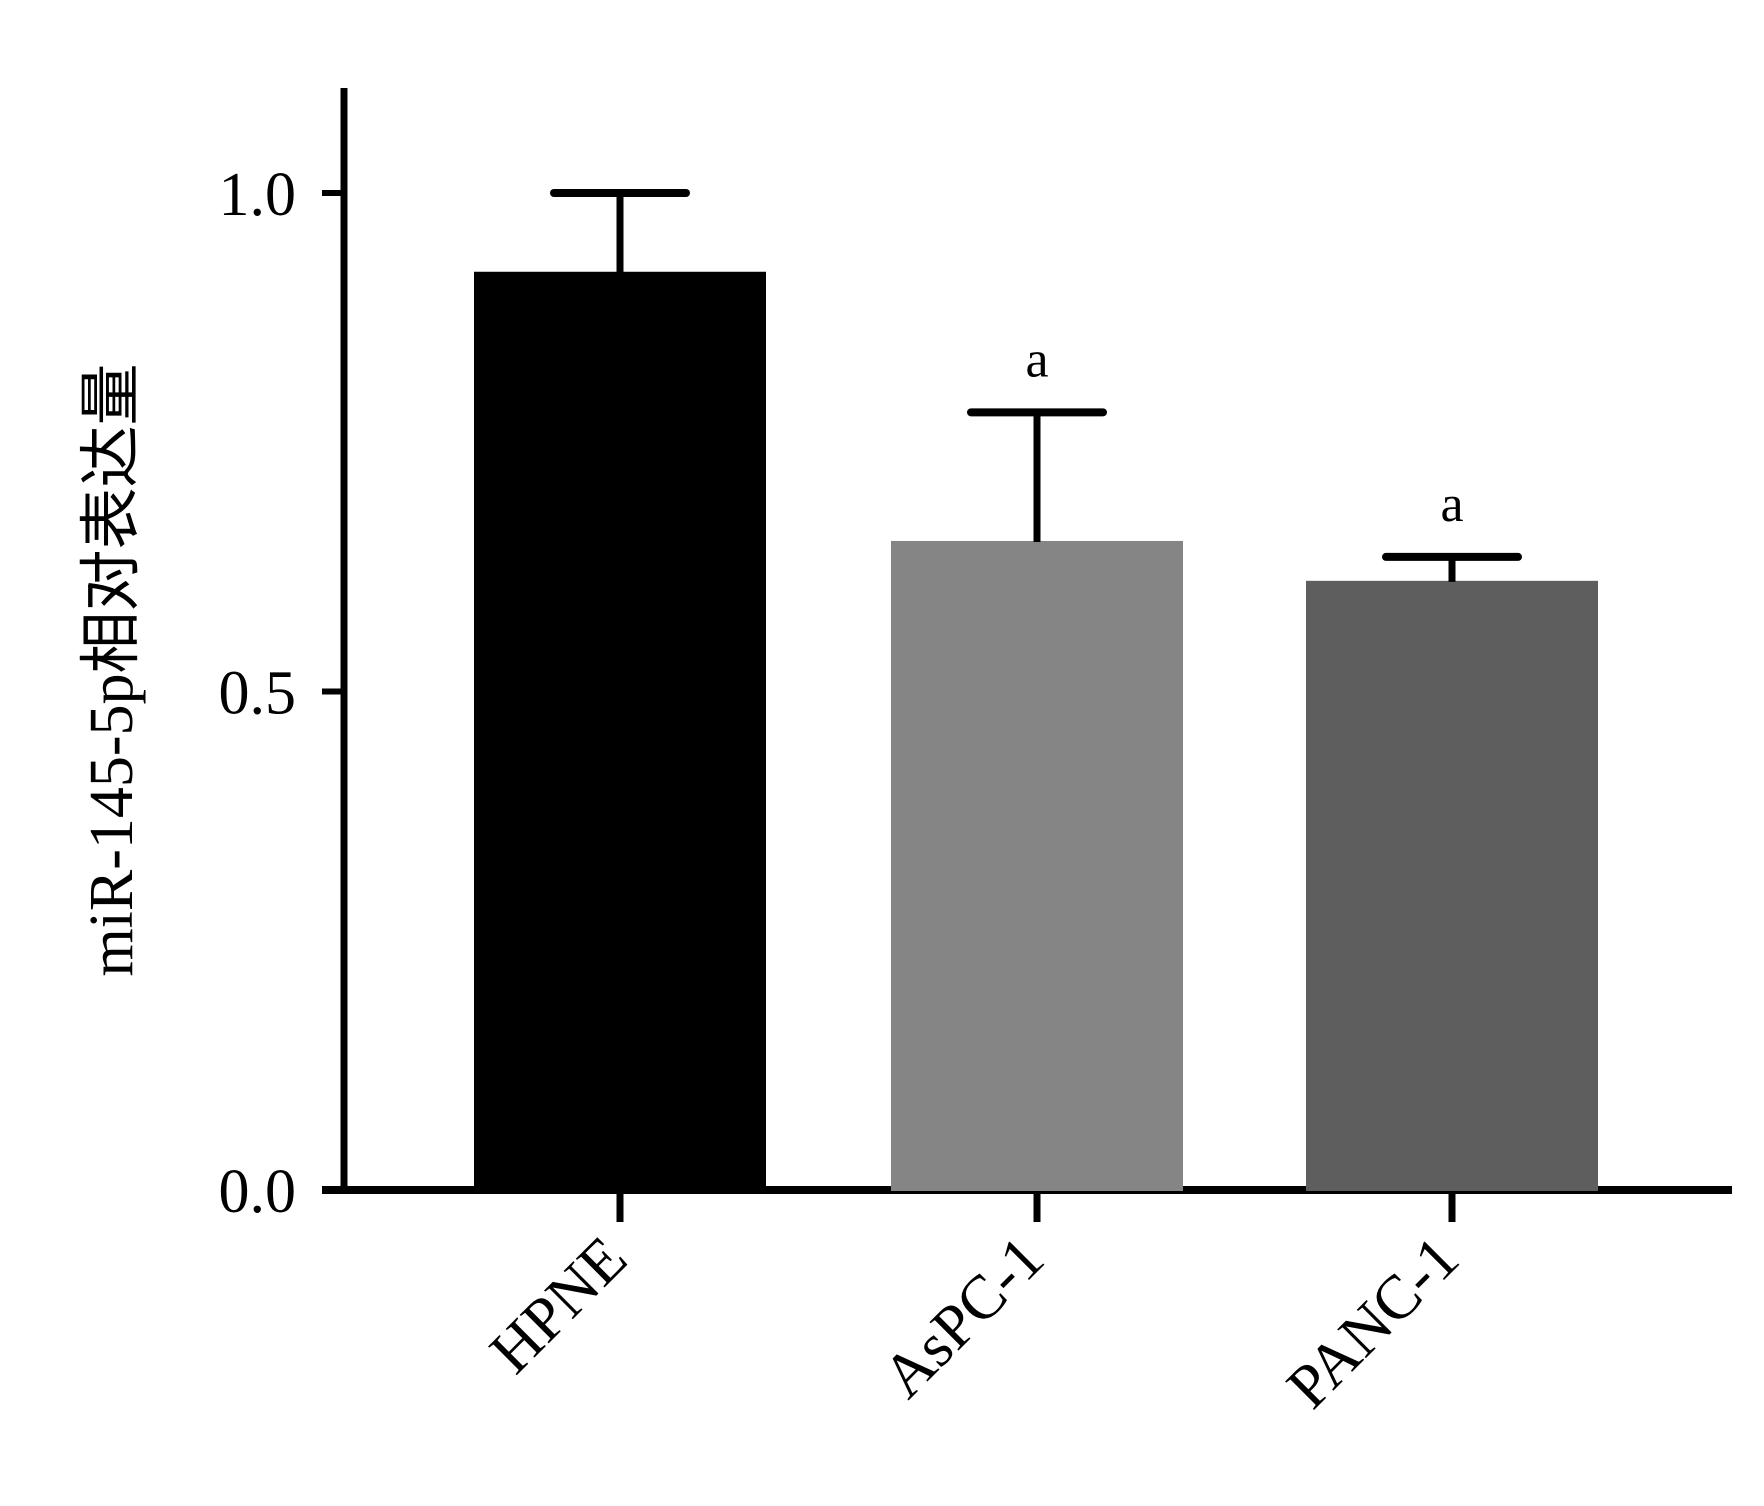  I want to click on y-tick-label: 0.0, so click(258, 1192).